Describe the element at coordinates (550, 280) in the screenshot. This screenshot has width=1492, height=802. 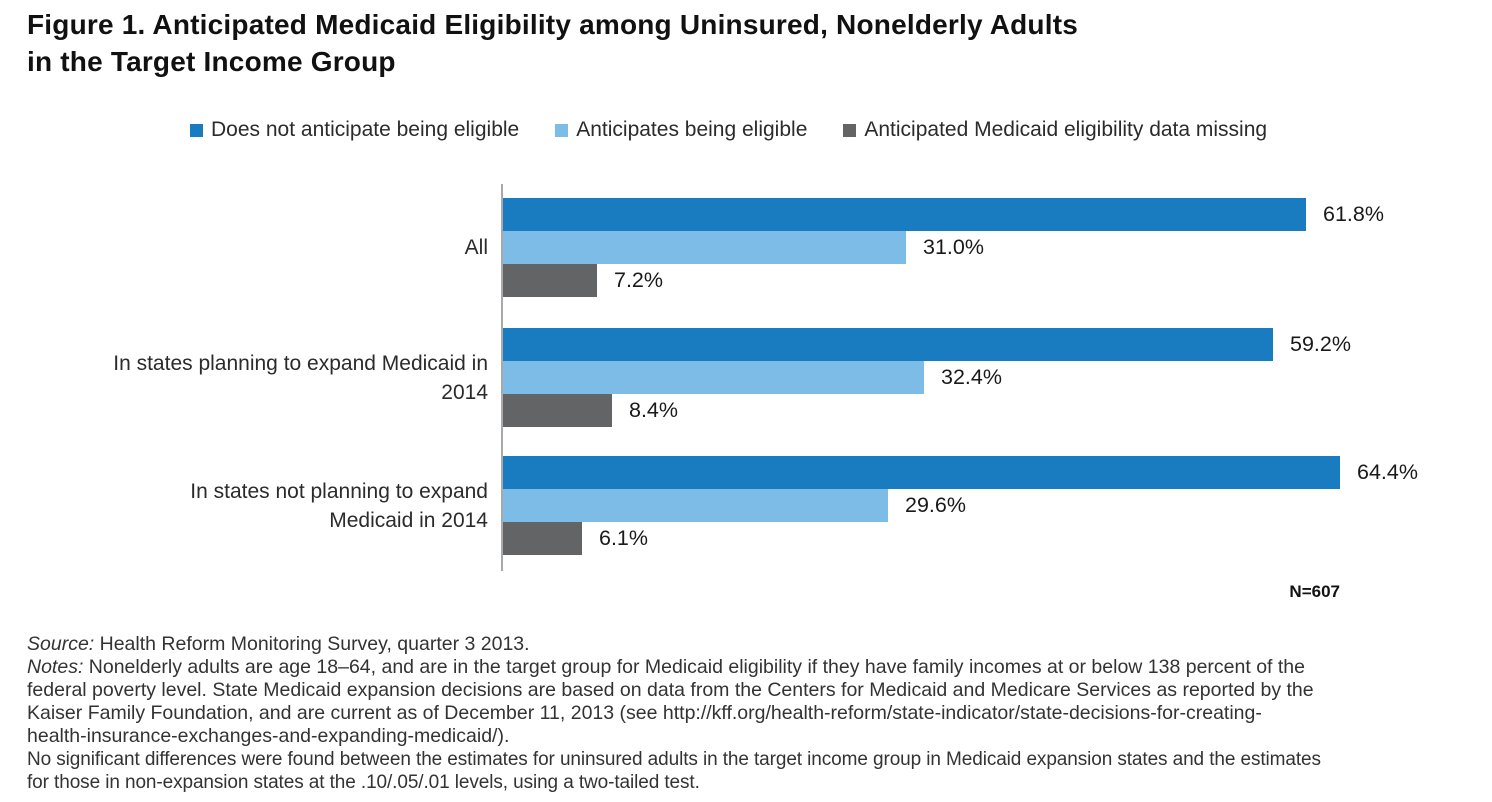
I see `bar-all-data-missing` at that location.